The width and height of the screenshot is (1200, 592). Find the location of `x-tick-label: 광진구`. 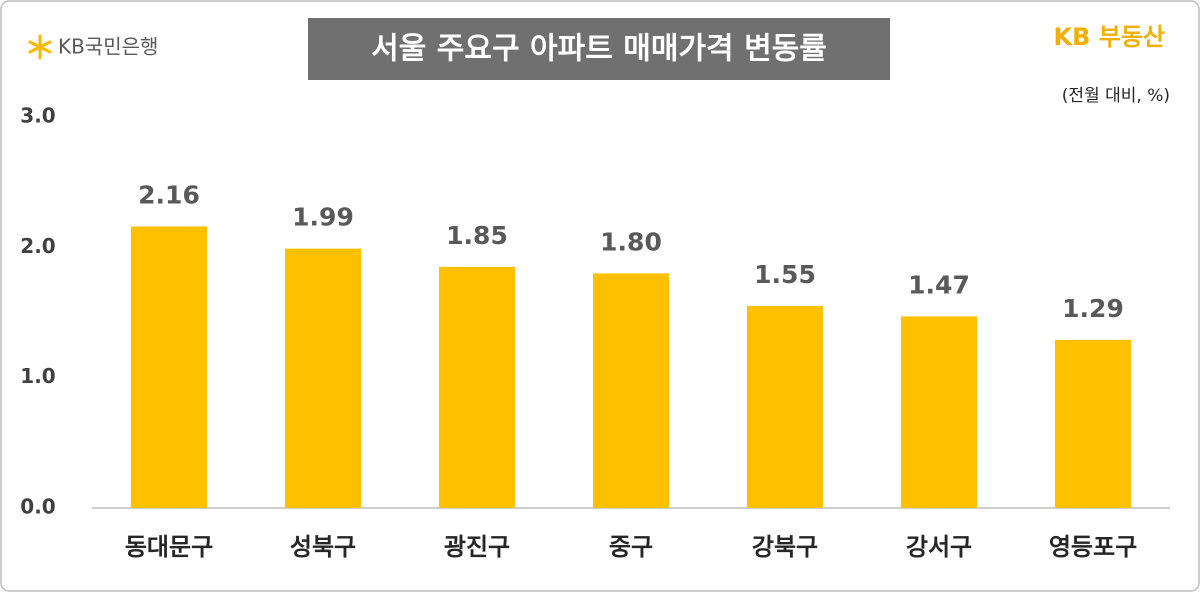

x-tick-label: 광진구 is located at coordinates (477, 547).